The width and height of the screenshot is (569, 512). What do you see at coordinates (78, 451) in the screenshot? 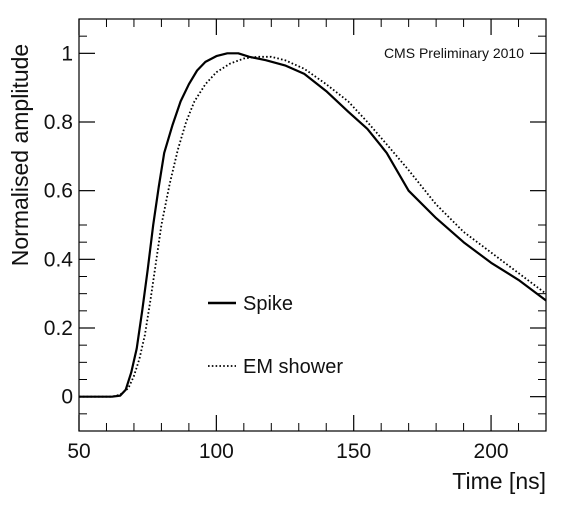
I see `x-tick-label: 50` at bounding box center [78, 451].